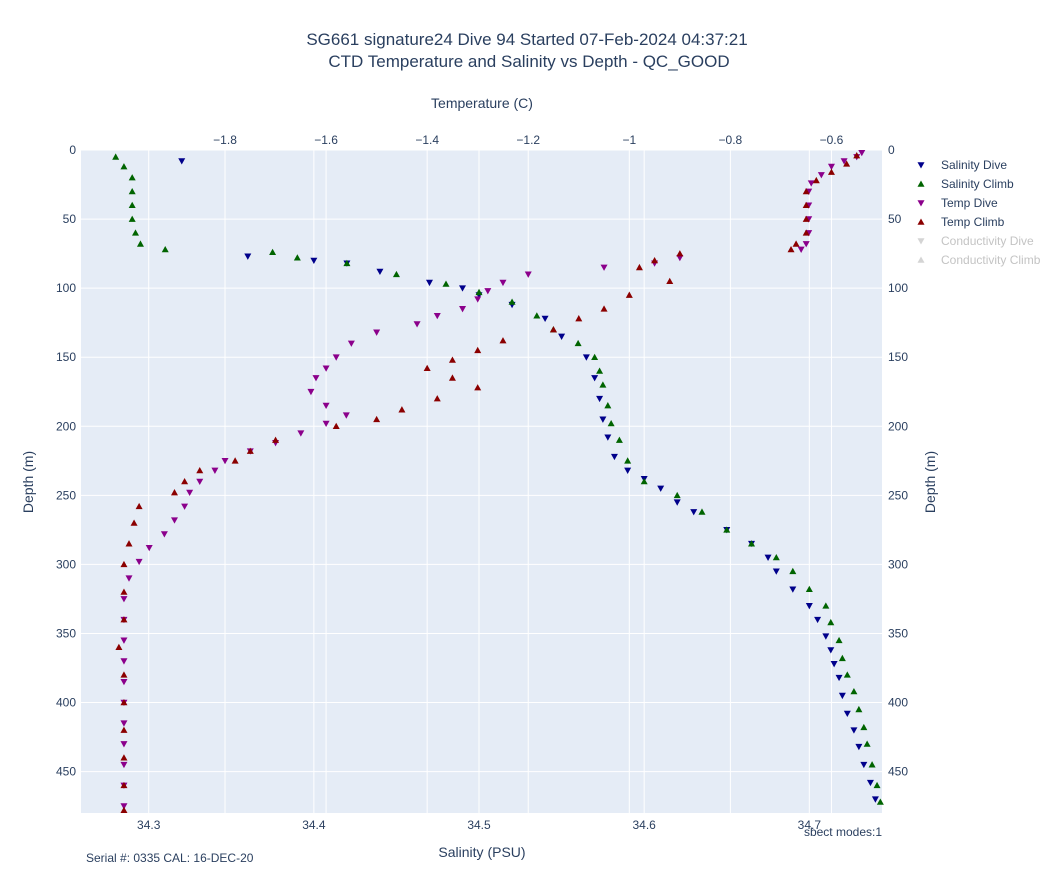  What do you see at coordinates (958, 203) in the screenshot?
I see `legend-item-temp-dive: Temp Dive` at bounding box center [958, 203].